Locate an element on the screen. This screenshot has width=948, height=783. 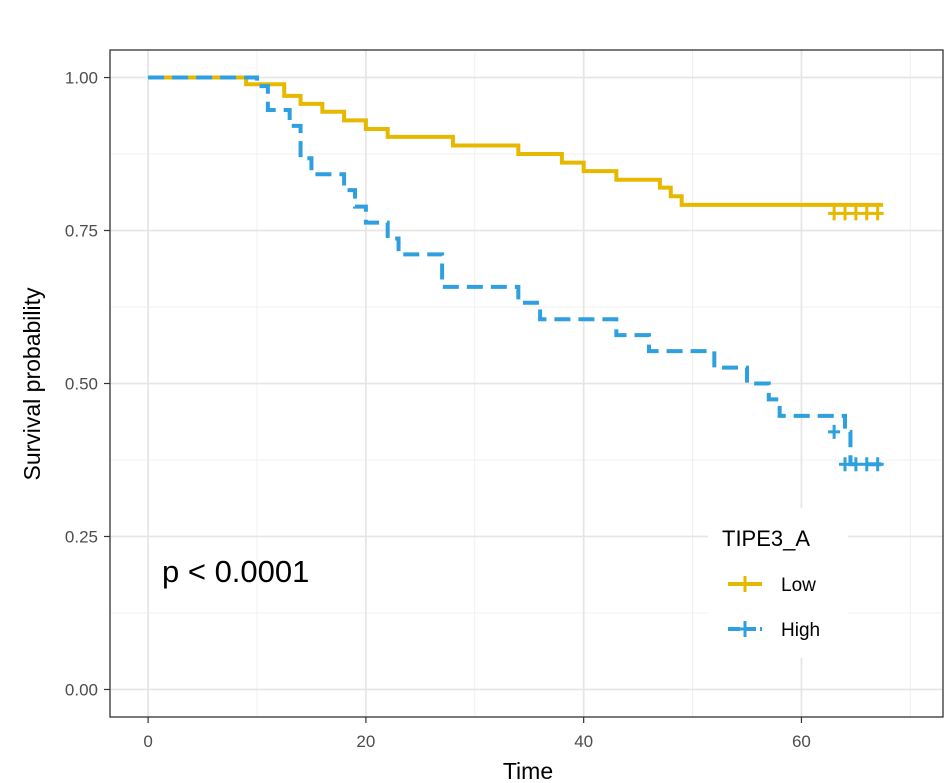
legend-label-high: High is located at coordinates (800, 630).